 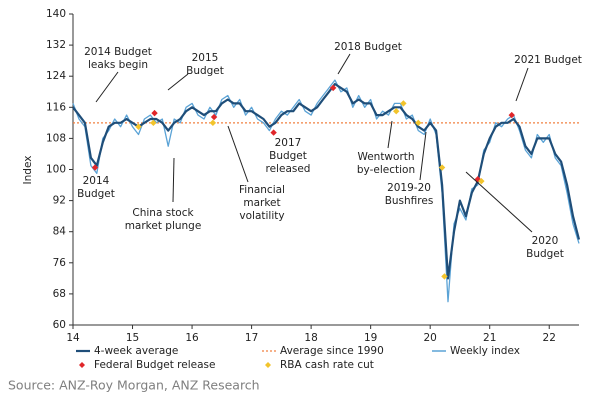 What do you see at coordinates (118, 65) in the screenshot?
I see `annotation: leaks begin` at bounding box center [118, 65].